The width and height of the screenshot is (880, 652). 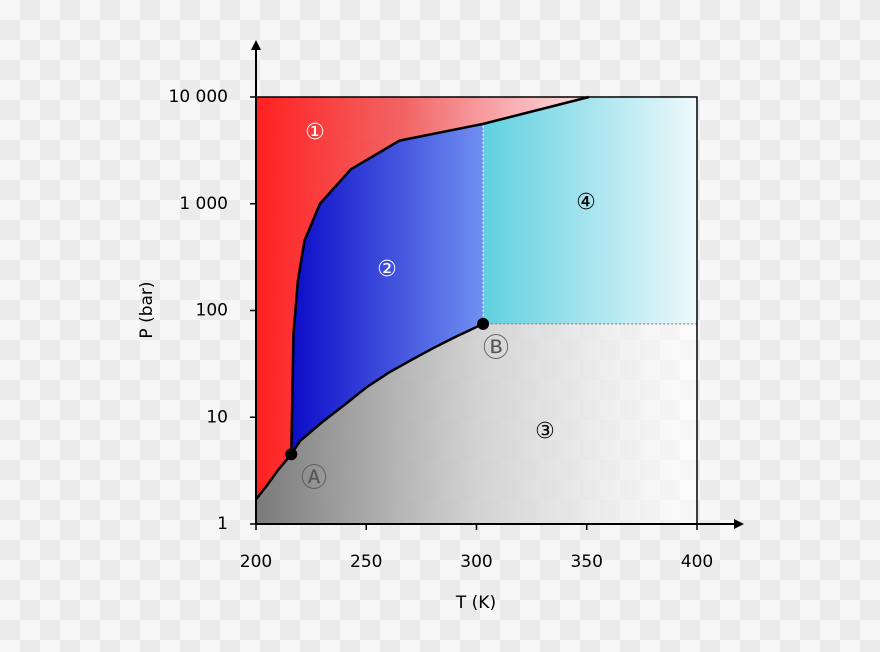 What do you see at coordinates (315, 132) in the screenshot?
I see `region-label: ①` at bounding box center [315, 132].